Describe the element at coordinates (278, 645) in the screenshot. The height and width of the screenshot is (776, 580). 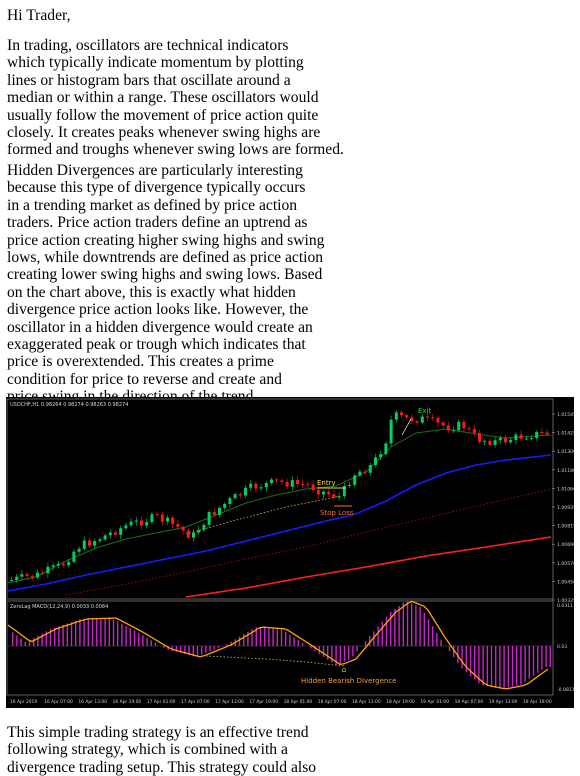
I see `macd-signal-line` at that location.